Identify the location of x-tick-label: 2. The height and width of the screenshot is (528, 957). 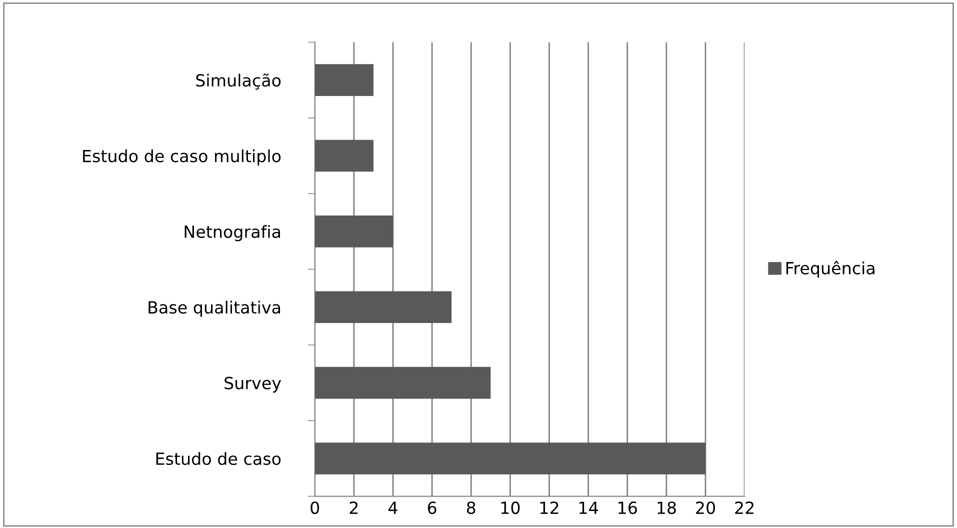
(354, 507).